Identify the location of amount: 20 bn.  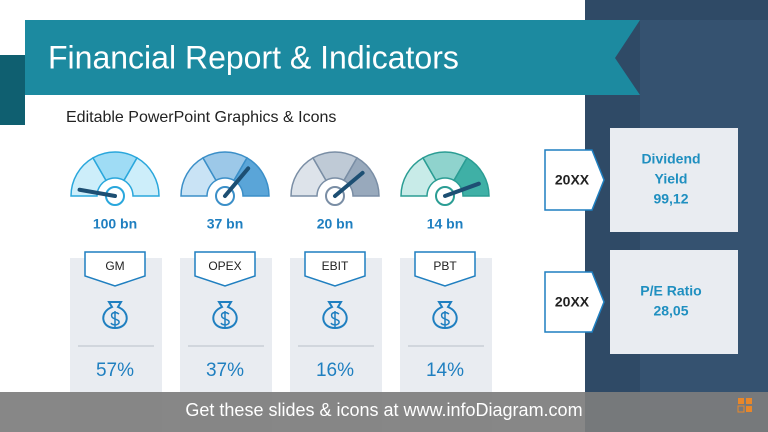
(335, 224).